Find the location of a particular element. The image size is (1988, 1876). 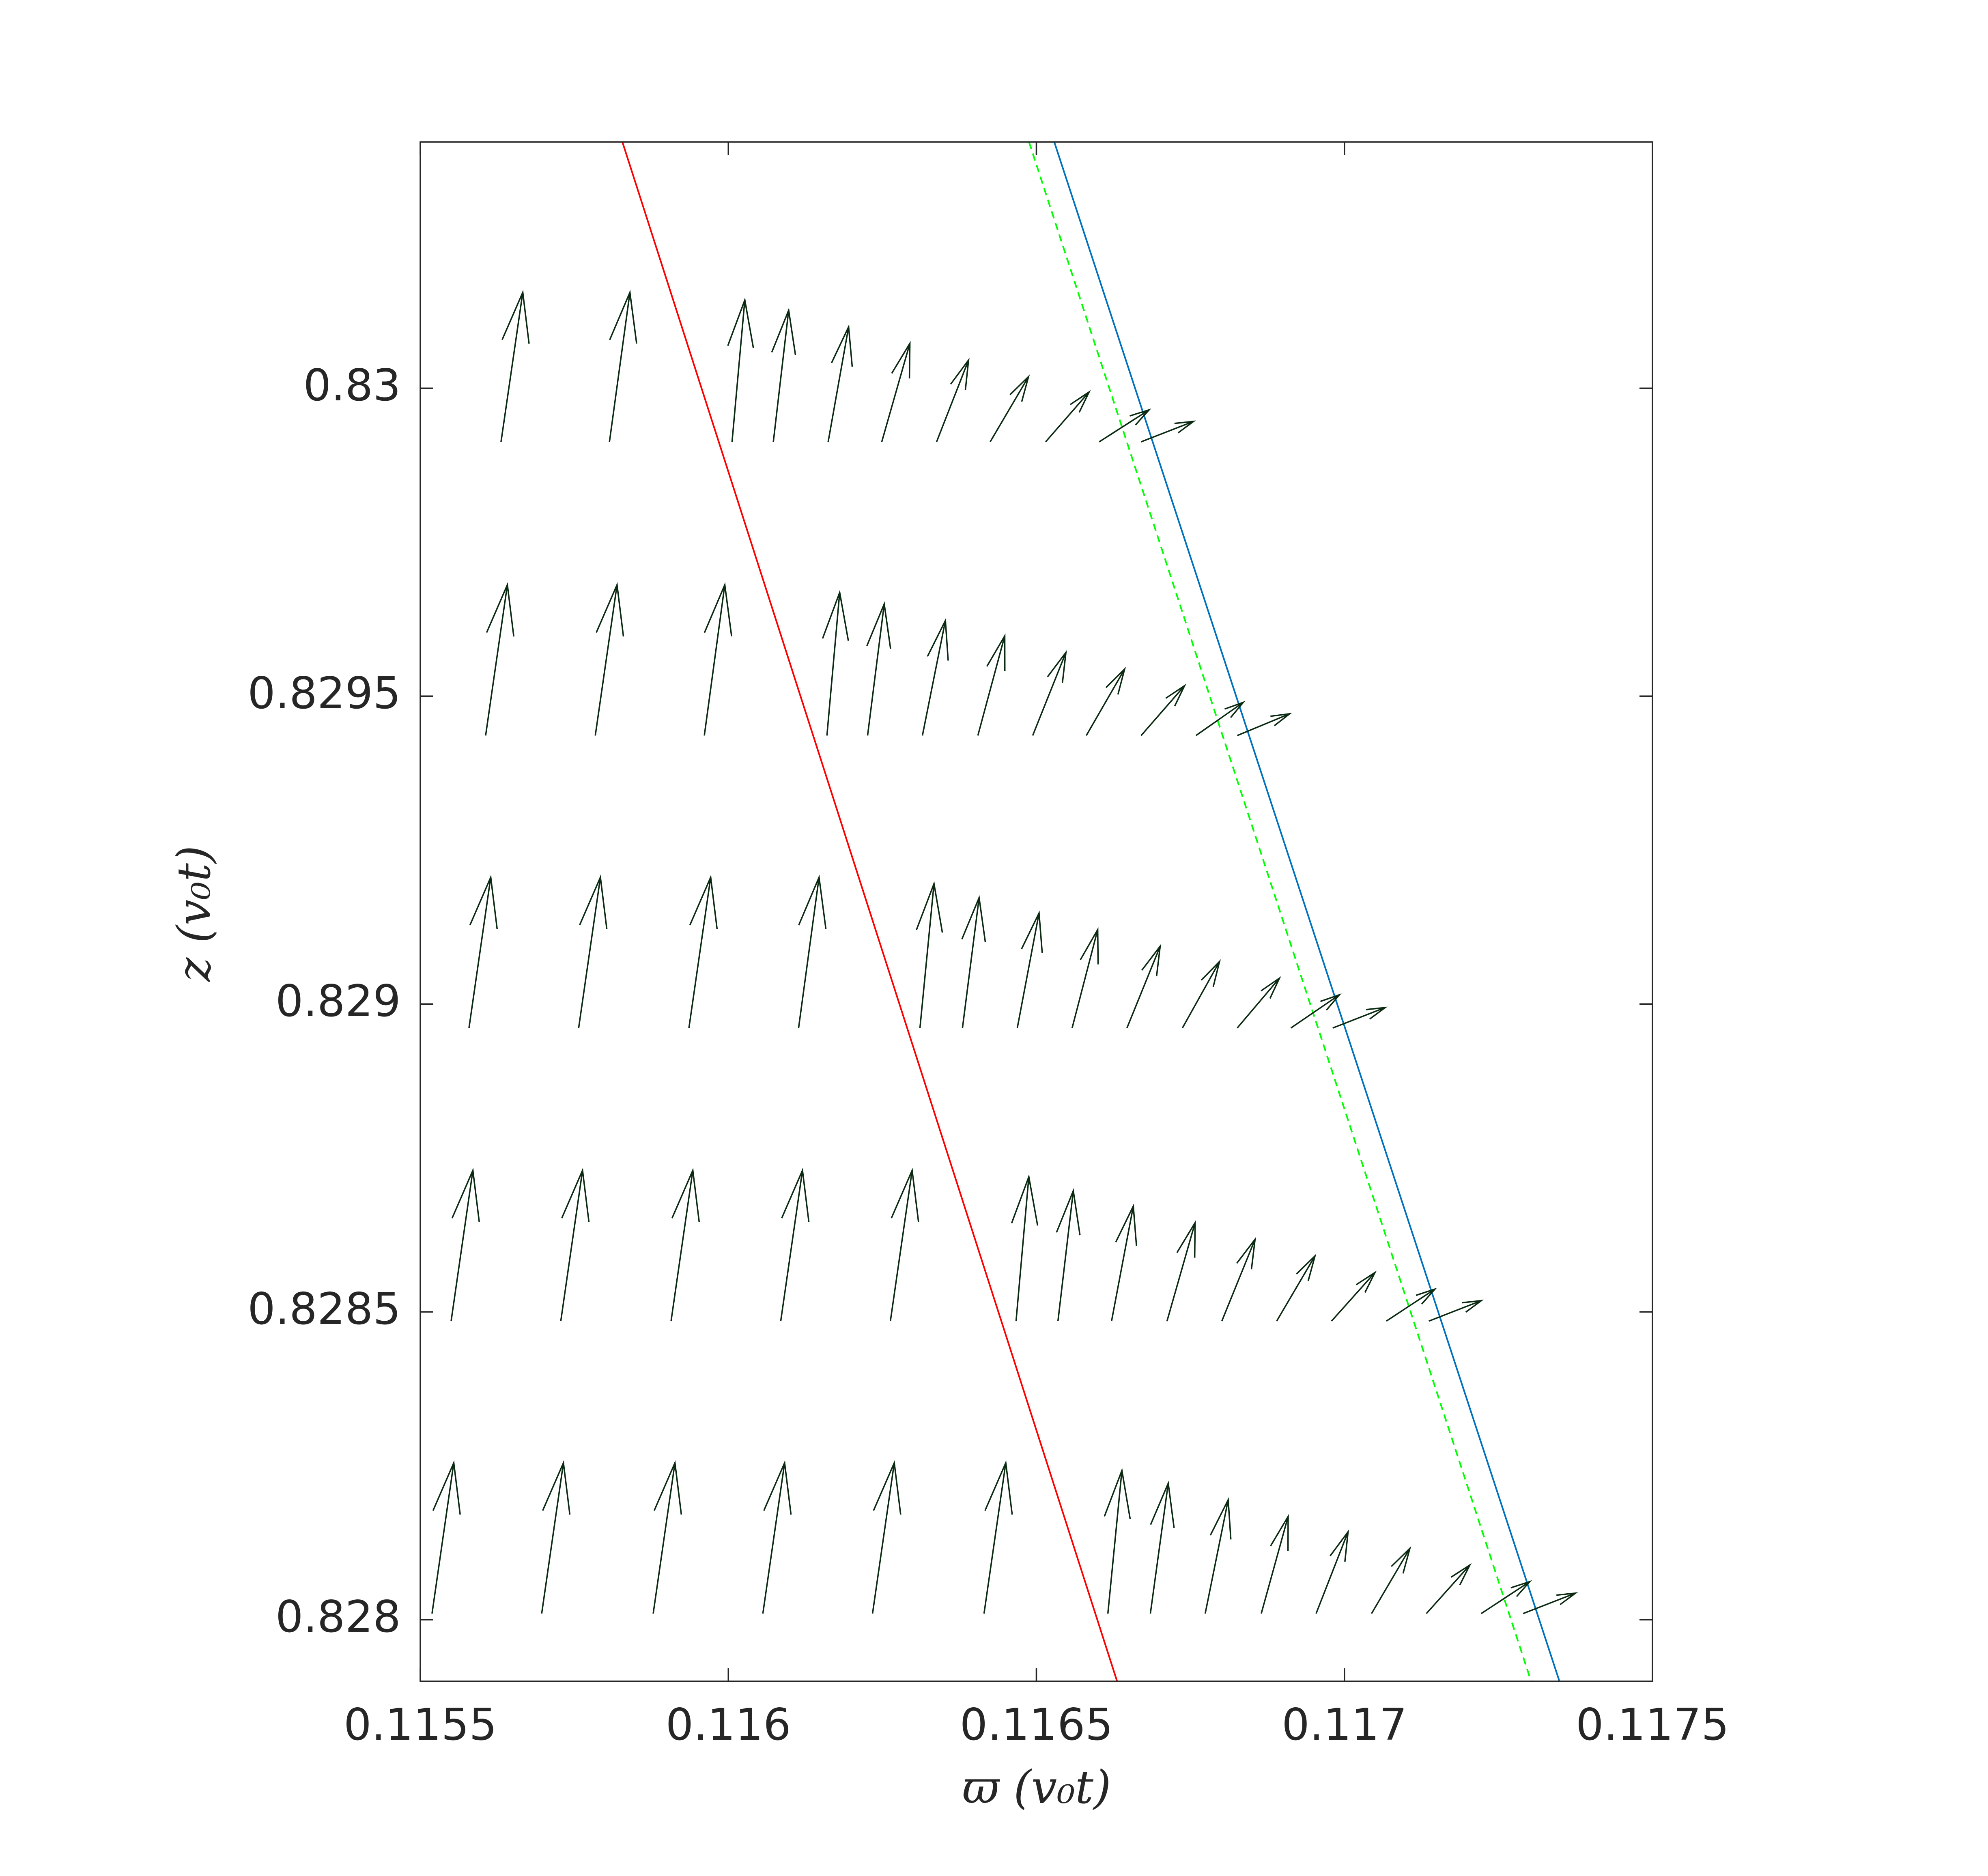

x-tick-label: 0.117 is located at coordinates (1344, 1725).